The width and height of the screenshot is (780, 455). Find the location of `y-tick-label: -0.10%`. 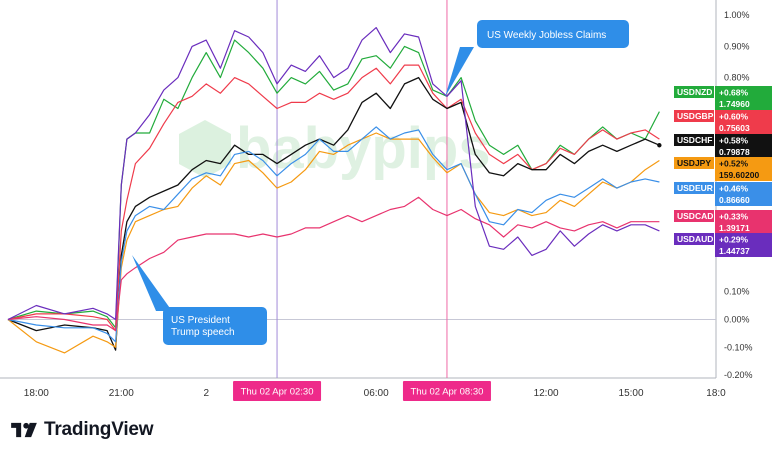

y-tick-label: -0.10% is located at coordinates (738, 347).